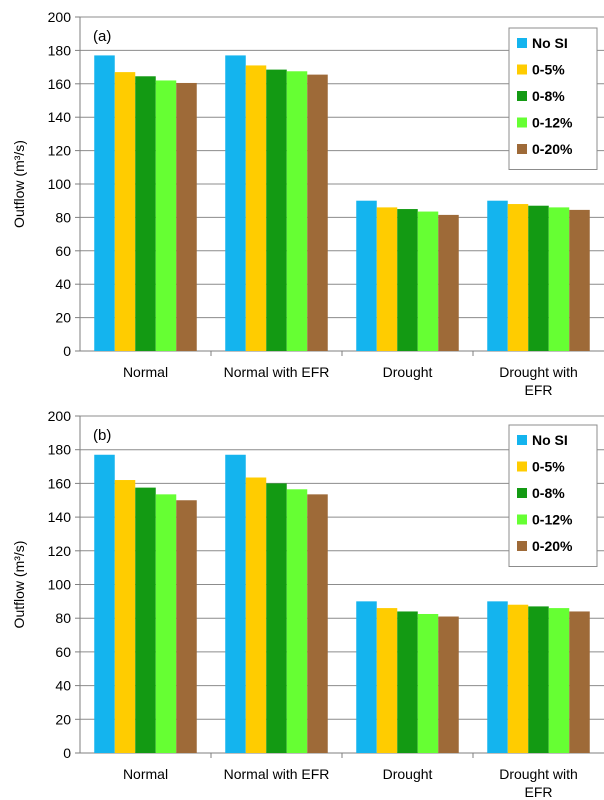 The width and height of the screenshot is (604, 800). I want to click on panel-label: (a), so click(102, 36).